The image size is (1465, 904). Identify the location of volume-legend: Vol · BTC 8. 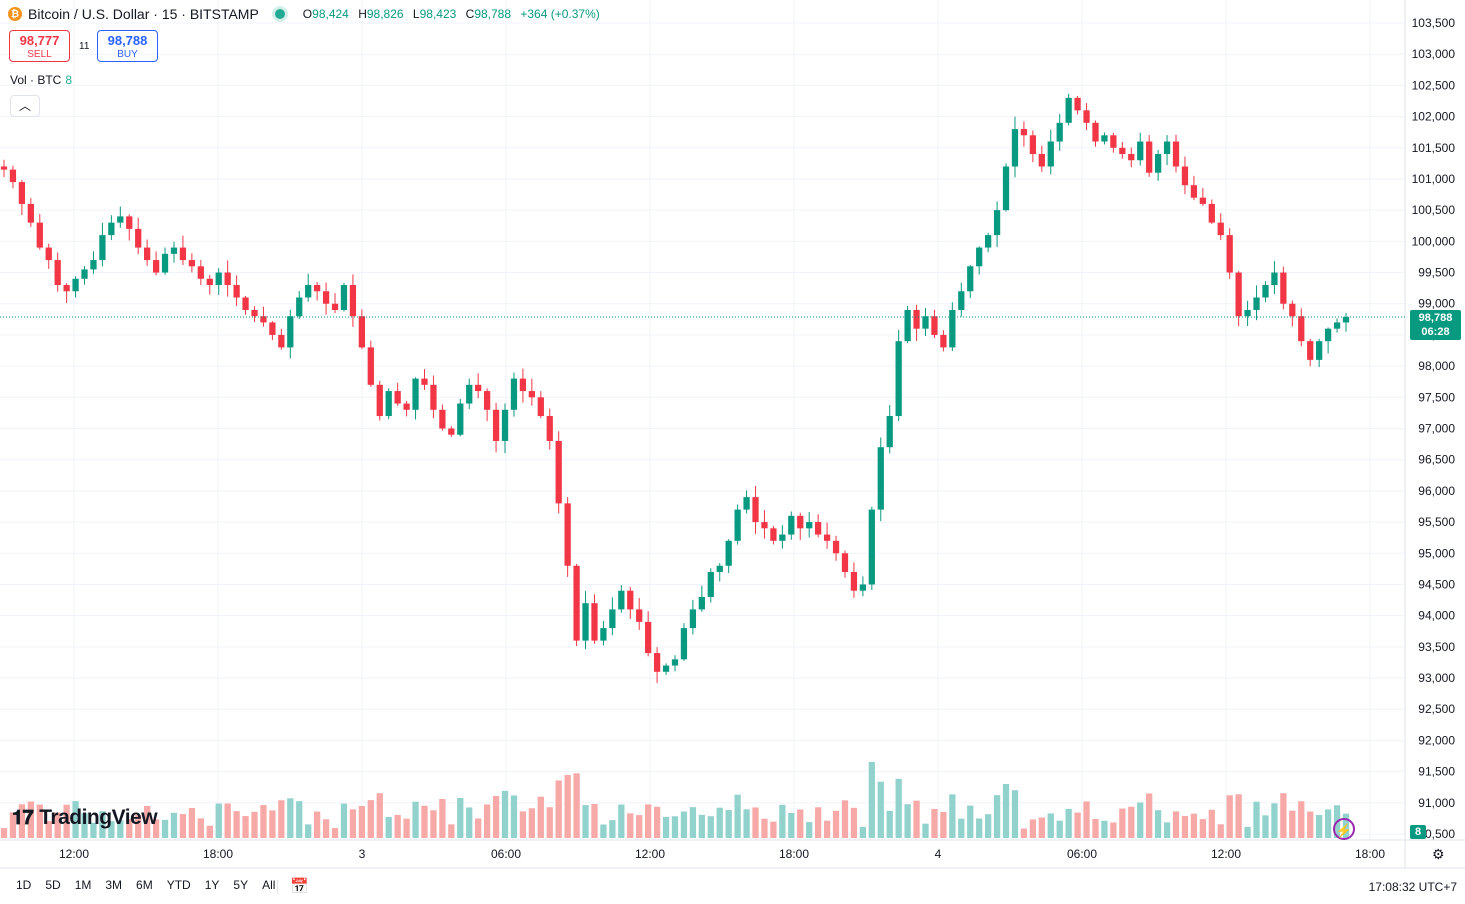
(41, 80).